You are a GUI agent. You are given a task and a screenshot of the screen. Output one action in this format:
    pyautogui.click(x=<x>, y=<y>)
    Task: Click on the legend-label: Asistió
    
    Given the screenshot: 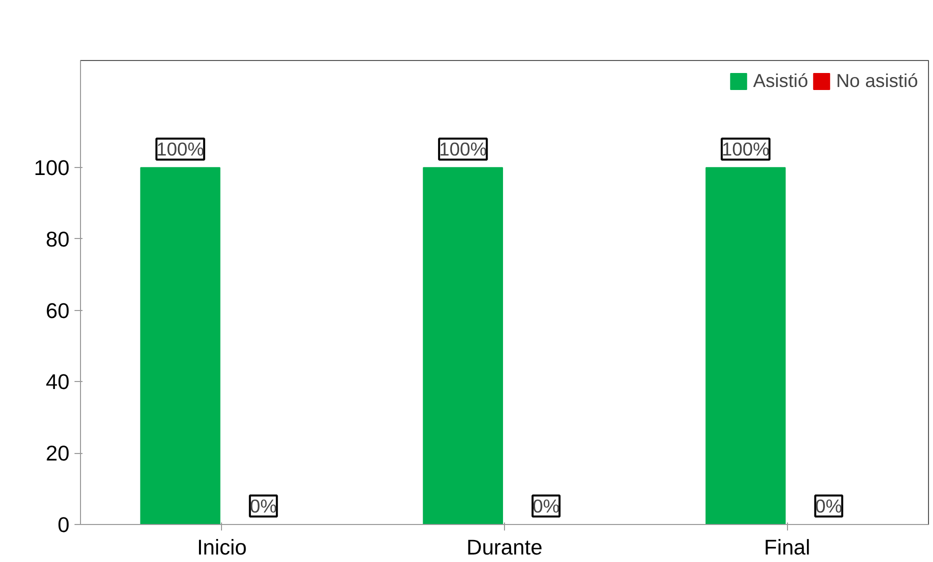 What is the action you would take?
    pyautogui.click(x=780, y=81)
    